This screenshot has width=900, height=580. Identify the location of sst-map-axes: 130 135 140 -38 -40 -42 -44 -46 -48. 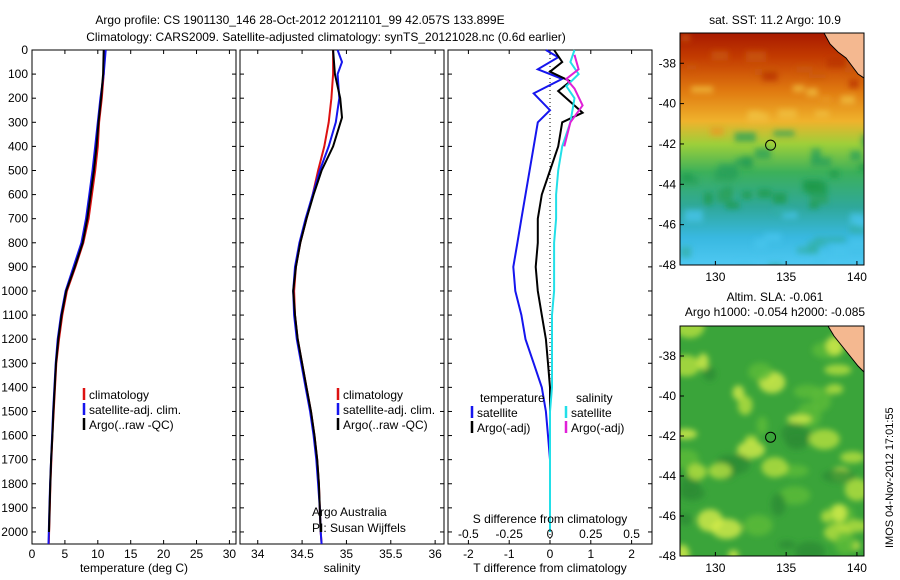
(763, 170).